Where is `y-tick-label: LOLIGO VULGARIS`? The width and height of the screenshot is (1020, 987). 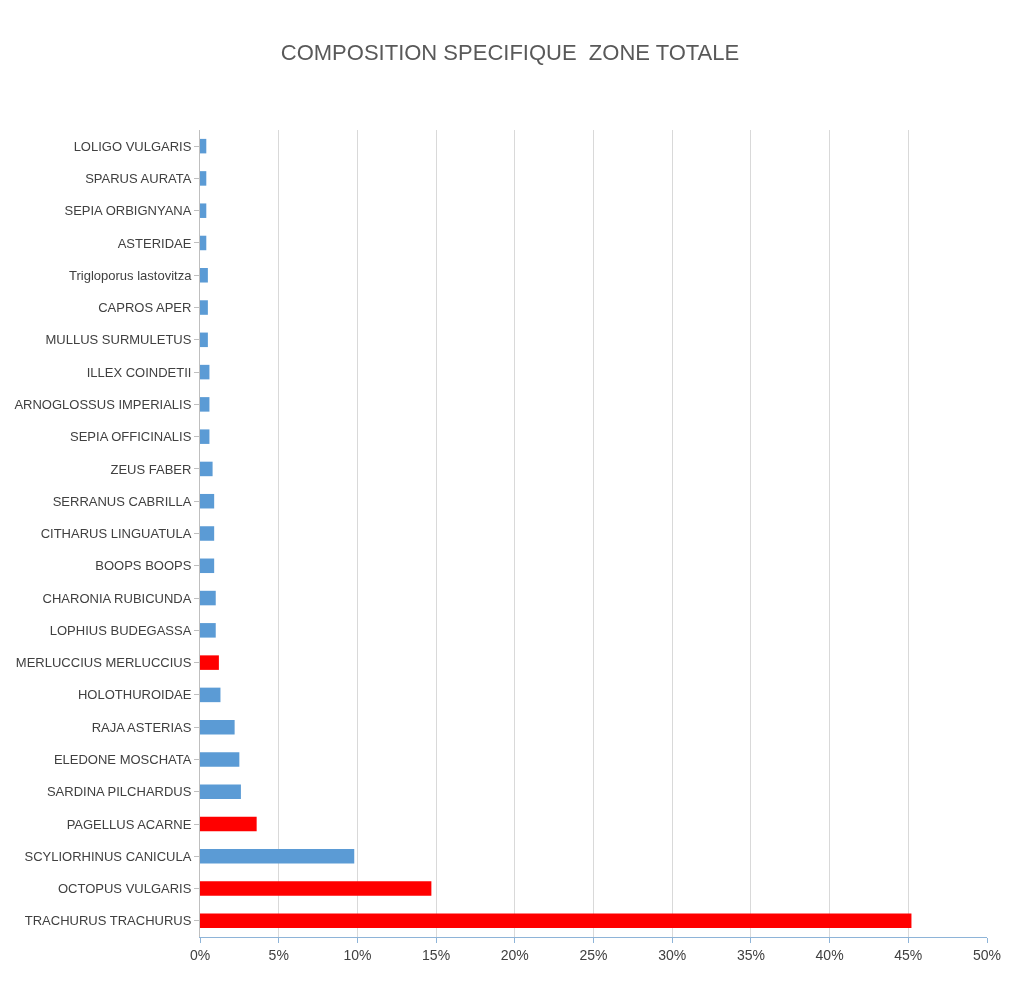
y-tick-label: LOLIGO VULGARIS is located at coordinates (132, 146).